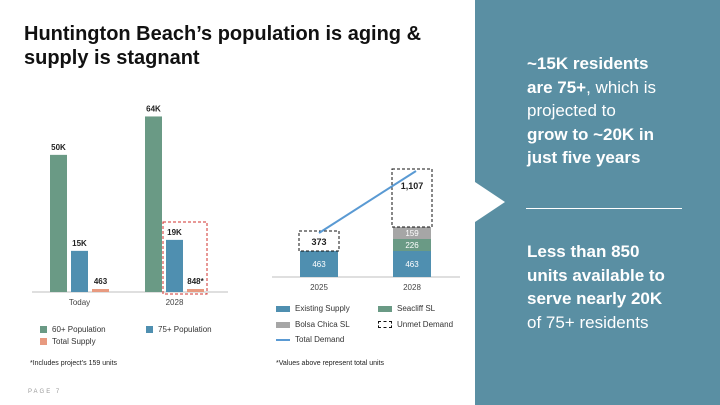 The width and height of the screenshot is (720, 405). What do you see at coordinates (79, 243) in the screenshot?
I see `bar-value-label: 15K` at bounding box center [79, 243].